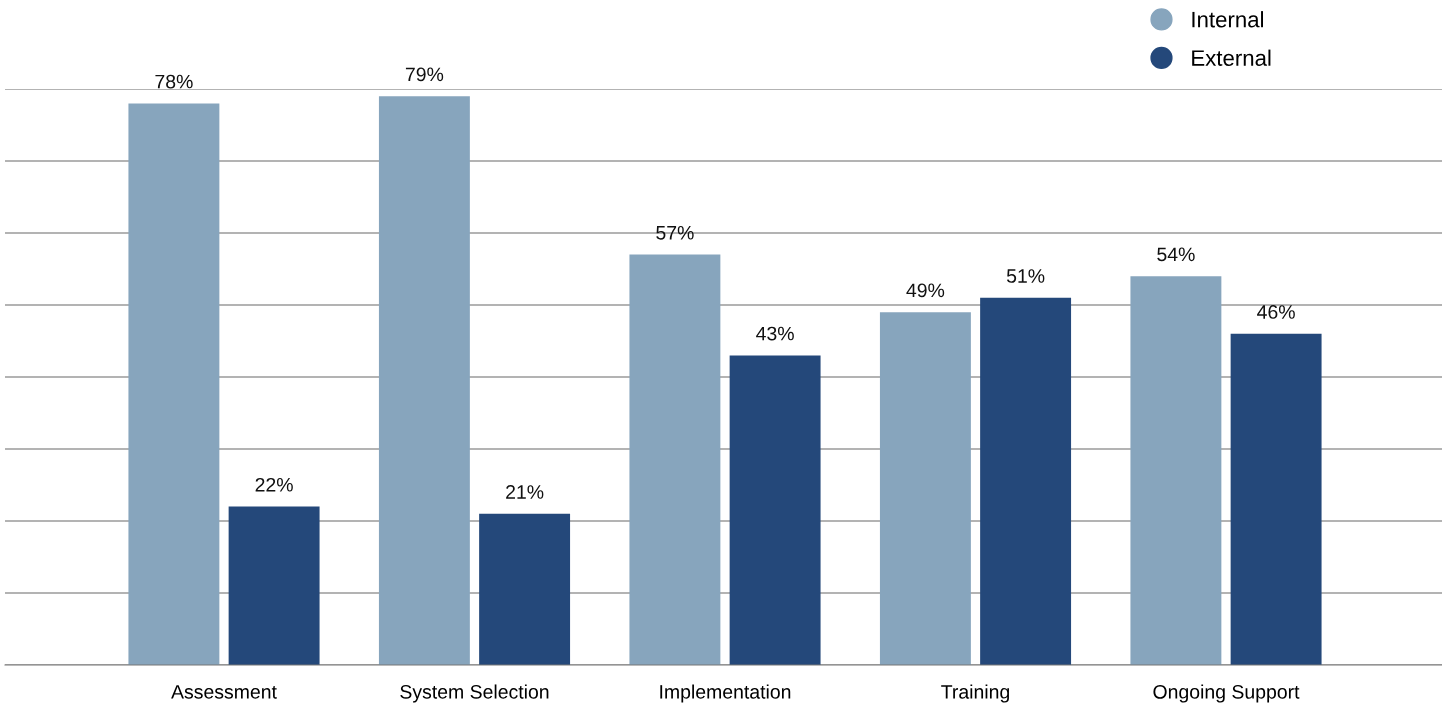 The height and width of the screenshot is (714, 1442). What do you see at coordinates (1176, 254) in the screenshot?
I see `data-label: 54%` at bounding box center [1176, 254].